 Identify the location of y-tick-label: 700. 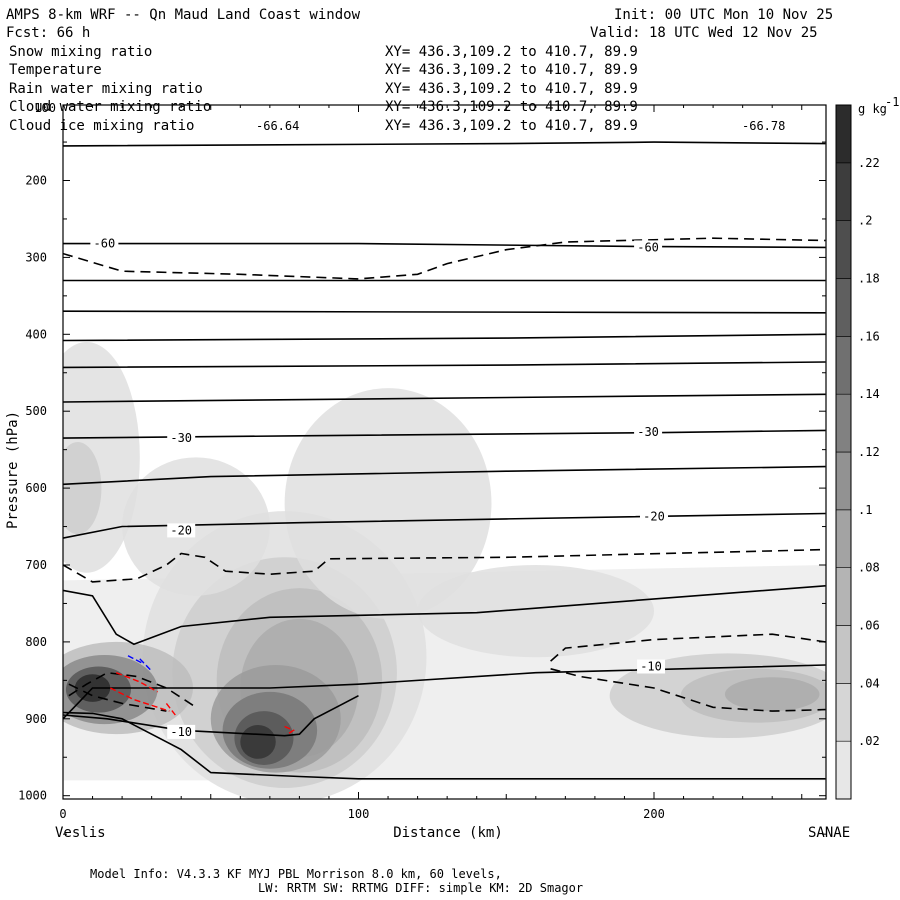
(36, 565).